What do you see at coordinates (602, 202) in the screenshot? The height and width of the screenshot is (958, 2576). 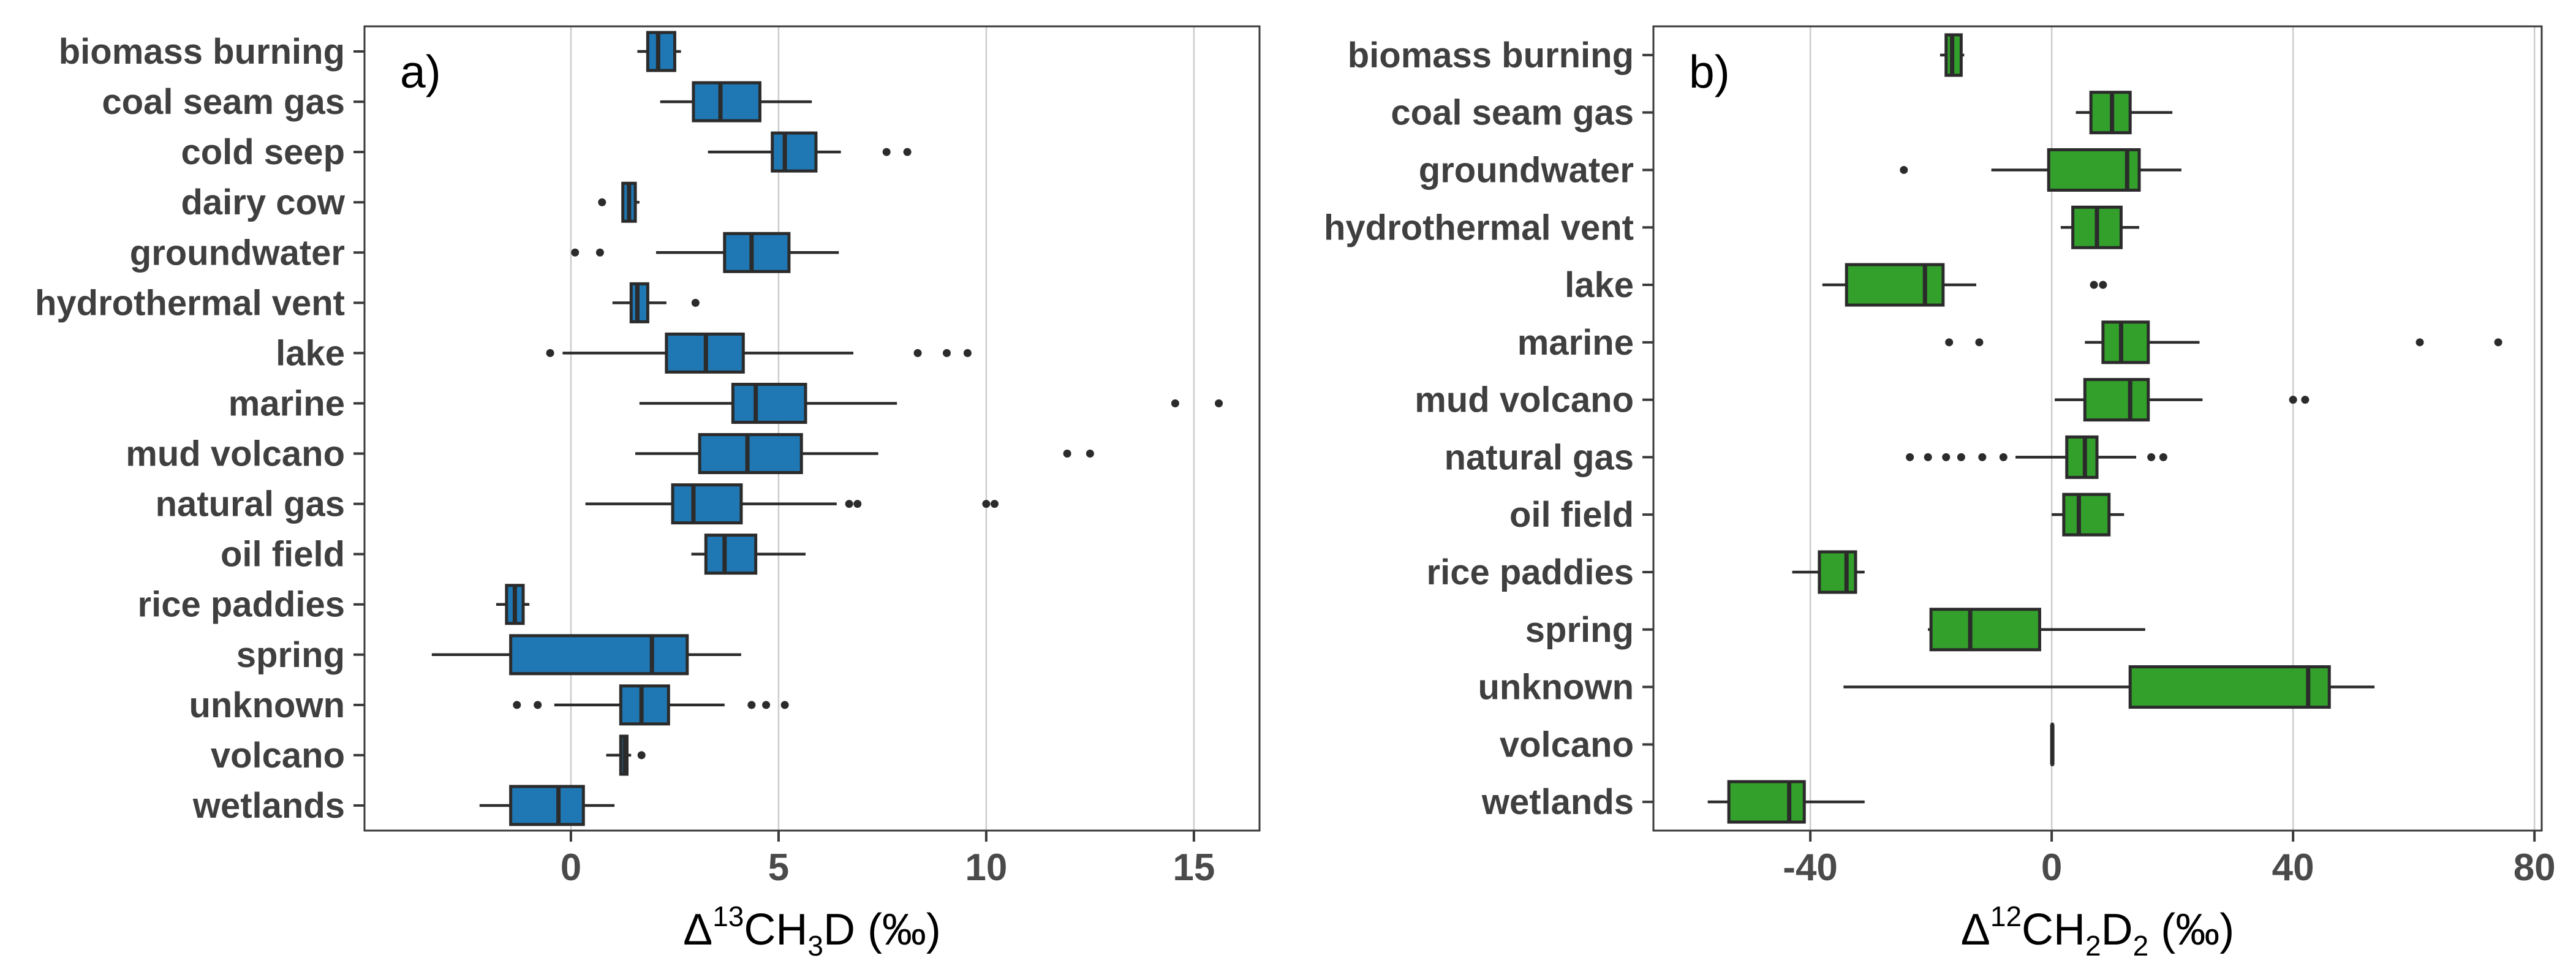 I see `panel-a-outlier-dairy-cow` at bounding box center [602, 202].